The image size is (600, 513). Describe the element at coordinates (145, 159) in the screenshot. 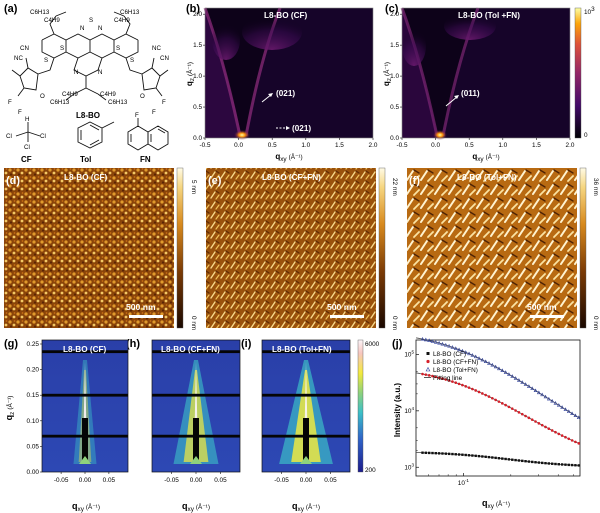

I see `solvent-name-fn: FN` at that location.